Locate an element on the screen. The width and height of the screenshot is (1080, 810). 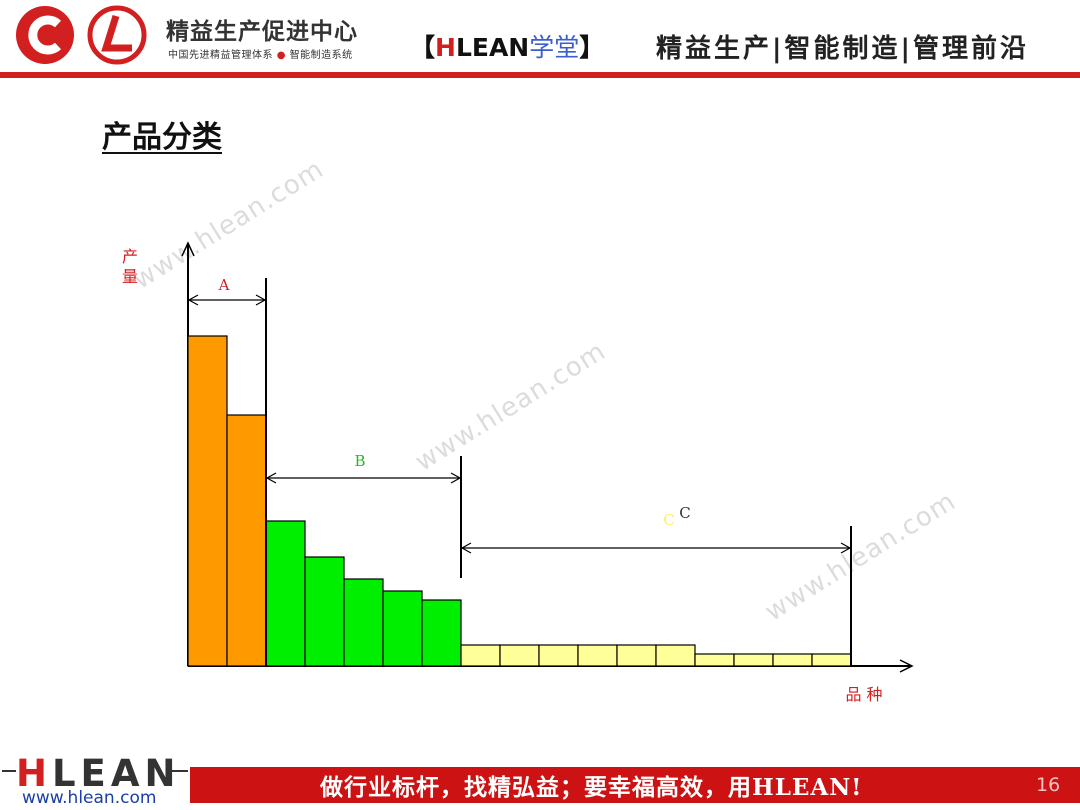
footer-brand-h: H is located at coordinates (34, 773).